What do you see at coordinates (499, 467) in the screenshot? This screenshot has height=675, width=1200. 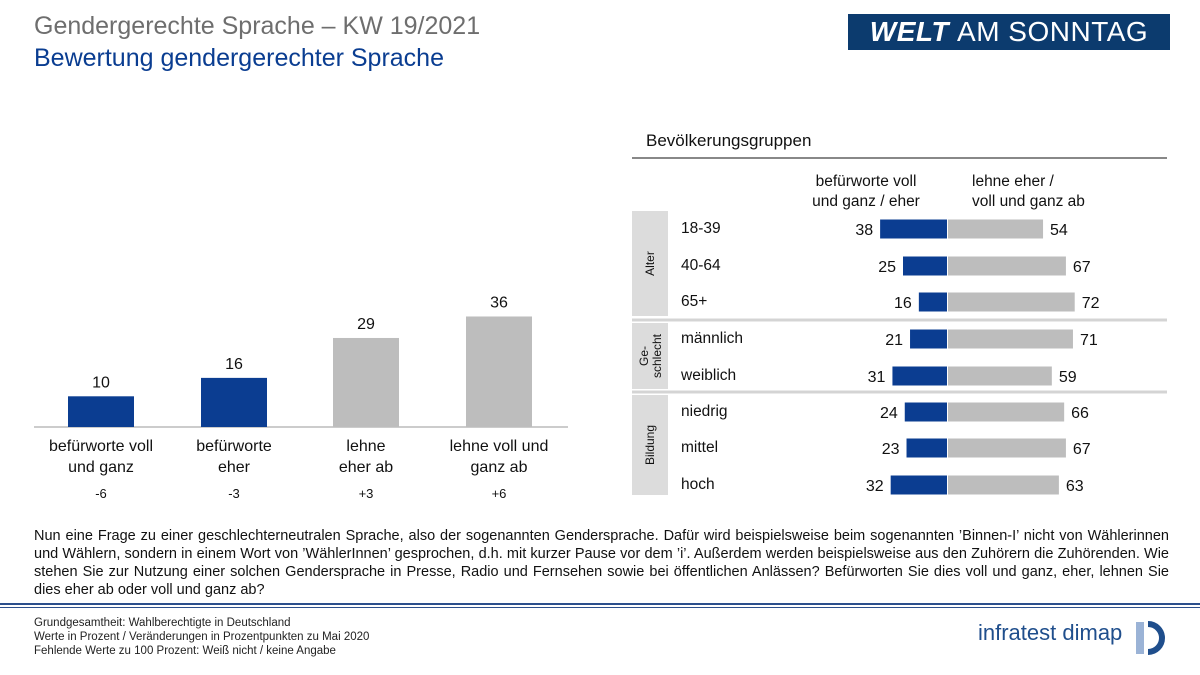 I see `category-label: ganz ab` at bounding box center [499, 467].